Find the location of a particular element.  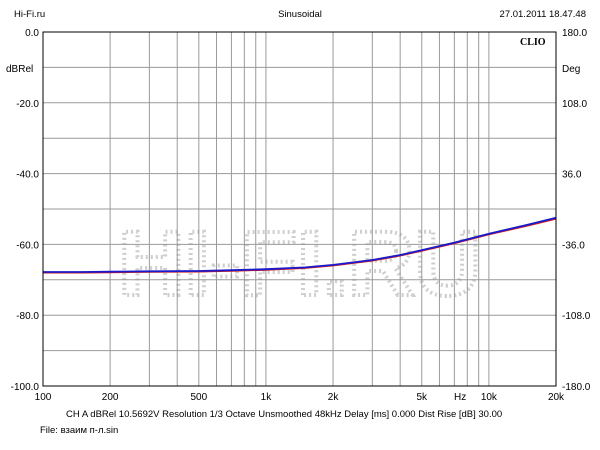

x-axis-unit: Hz is located at coordinates (460, 397).